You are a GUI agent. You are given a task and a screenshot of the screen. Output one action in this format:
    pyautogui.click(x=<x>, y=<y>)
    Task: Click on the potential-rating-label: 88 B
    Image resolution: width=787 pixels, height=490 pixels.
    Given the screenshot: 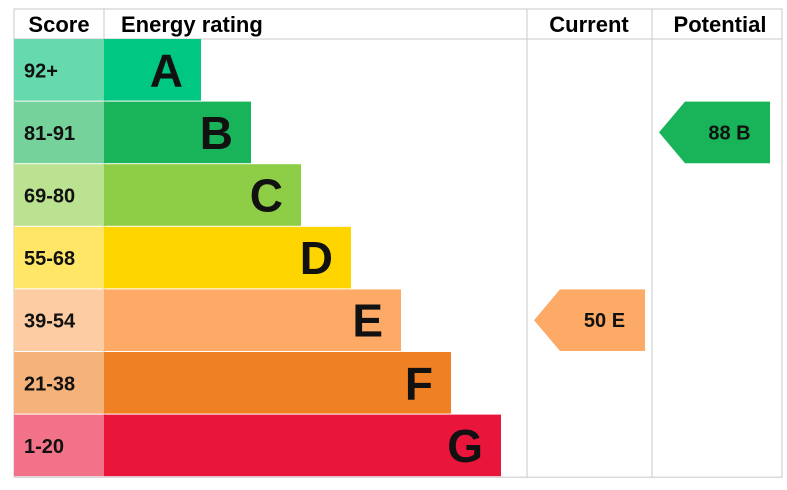 What is the action you would take?
    pyautogui.click(x=729, y=133)
    